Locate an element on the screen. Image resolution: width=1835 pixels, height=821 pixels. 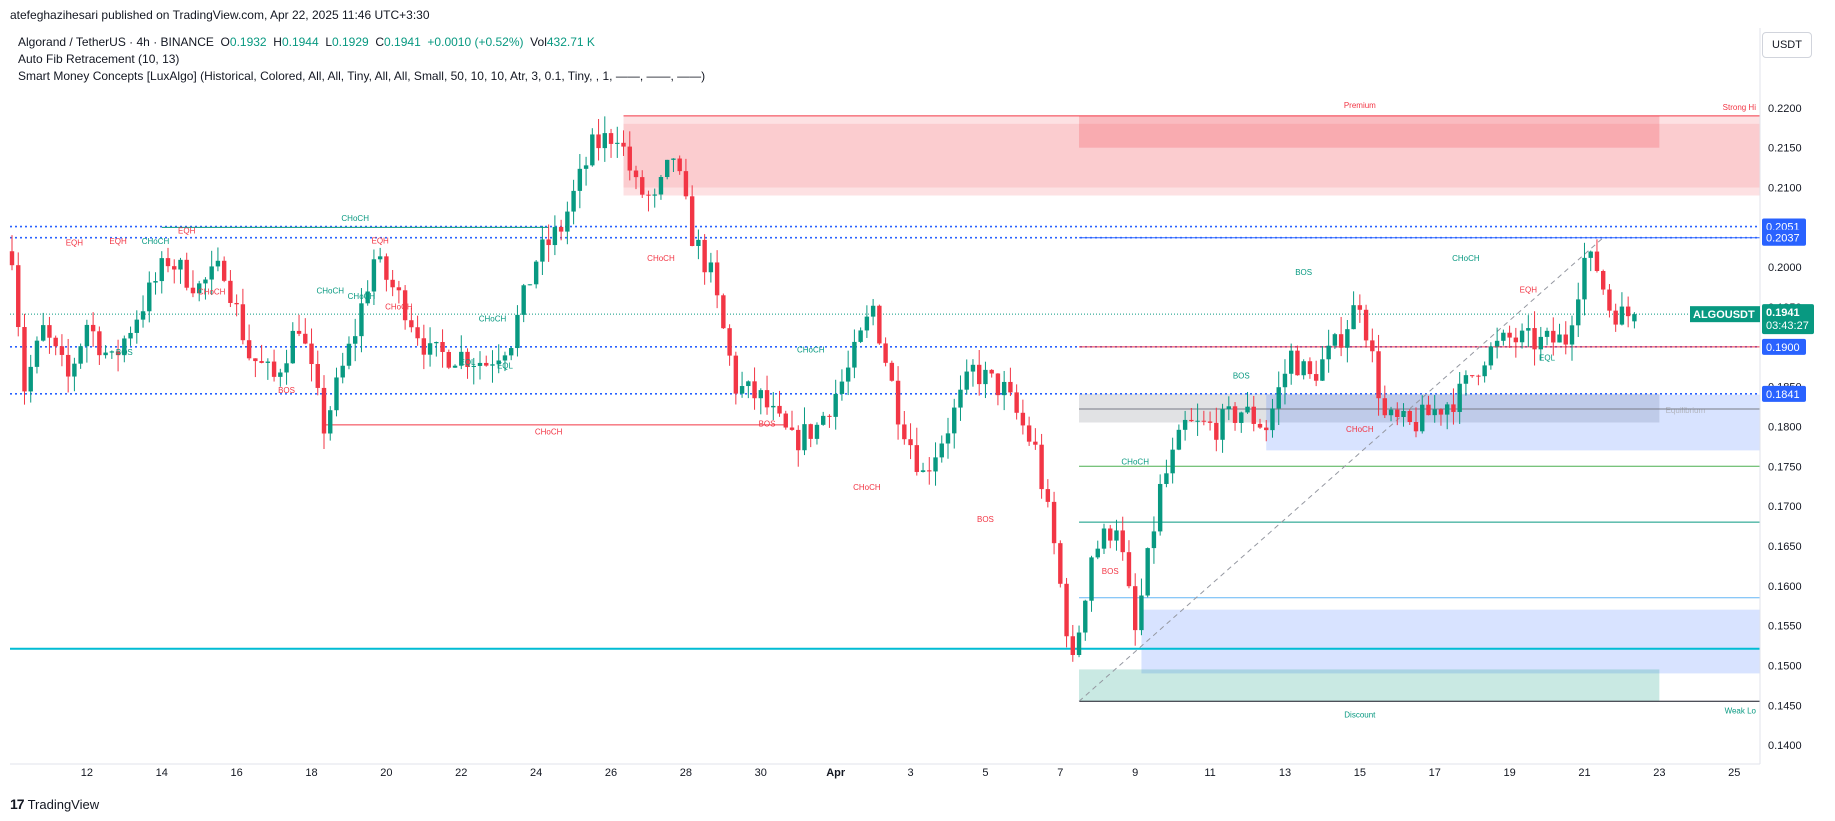
demand-order-block is located at coordinates (1513, 422).